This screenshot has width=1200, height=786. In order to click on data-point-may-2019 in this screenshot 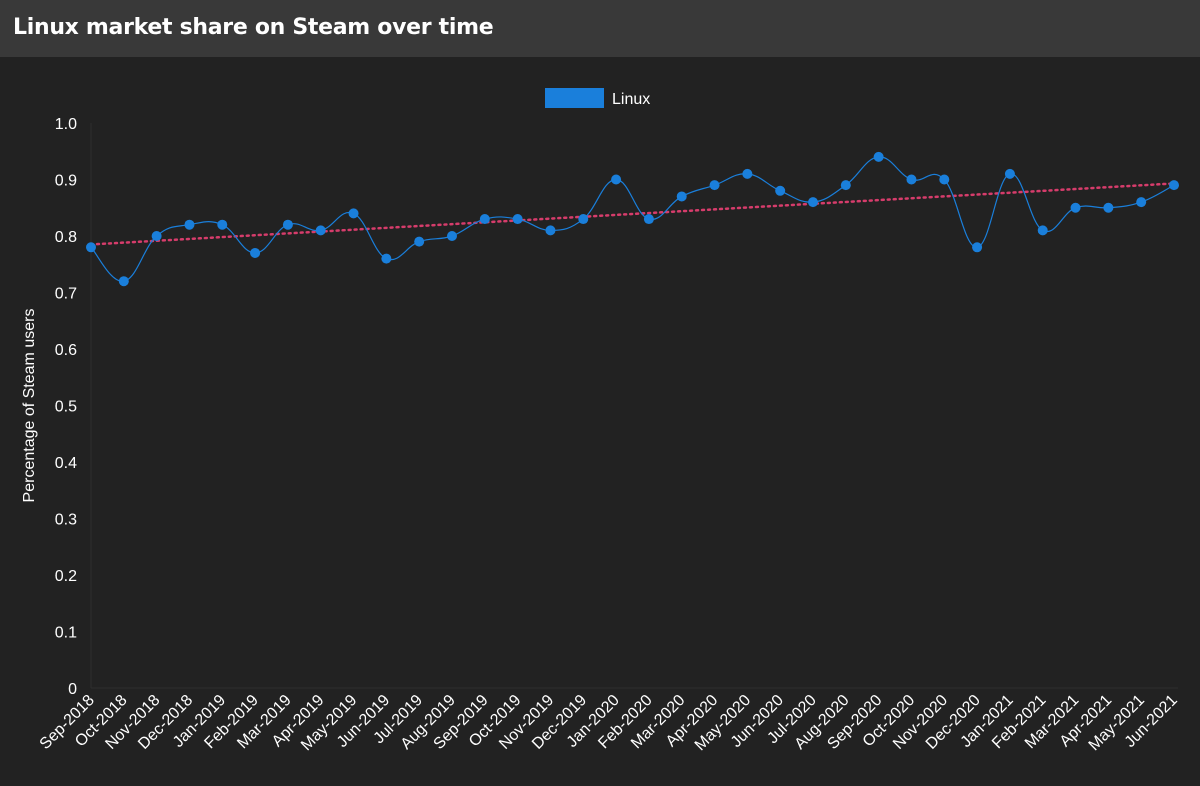, I will do `click(353, 213)`.